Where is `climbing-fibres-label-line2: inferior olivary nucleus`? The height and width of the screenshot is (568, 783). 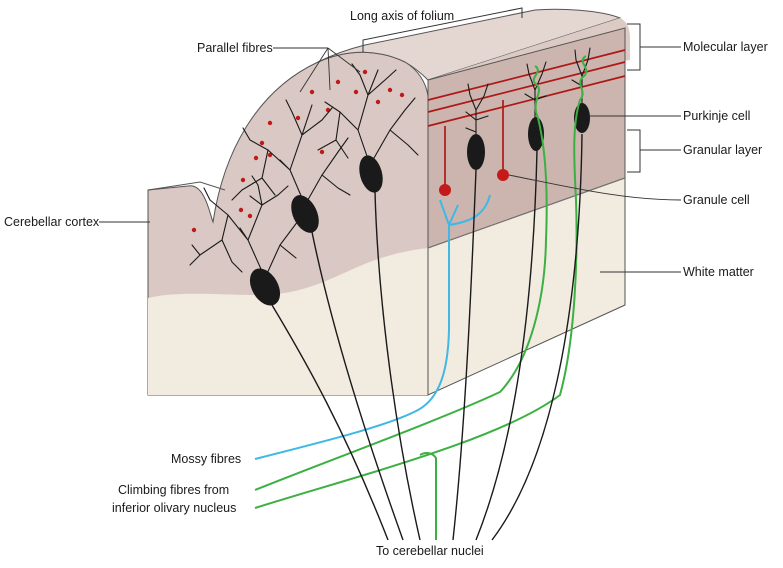 climbing-fibres-label-line2: inferior olivary nucleus is located at coordinates (174, 508).